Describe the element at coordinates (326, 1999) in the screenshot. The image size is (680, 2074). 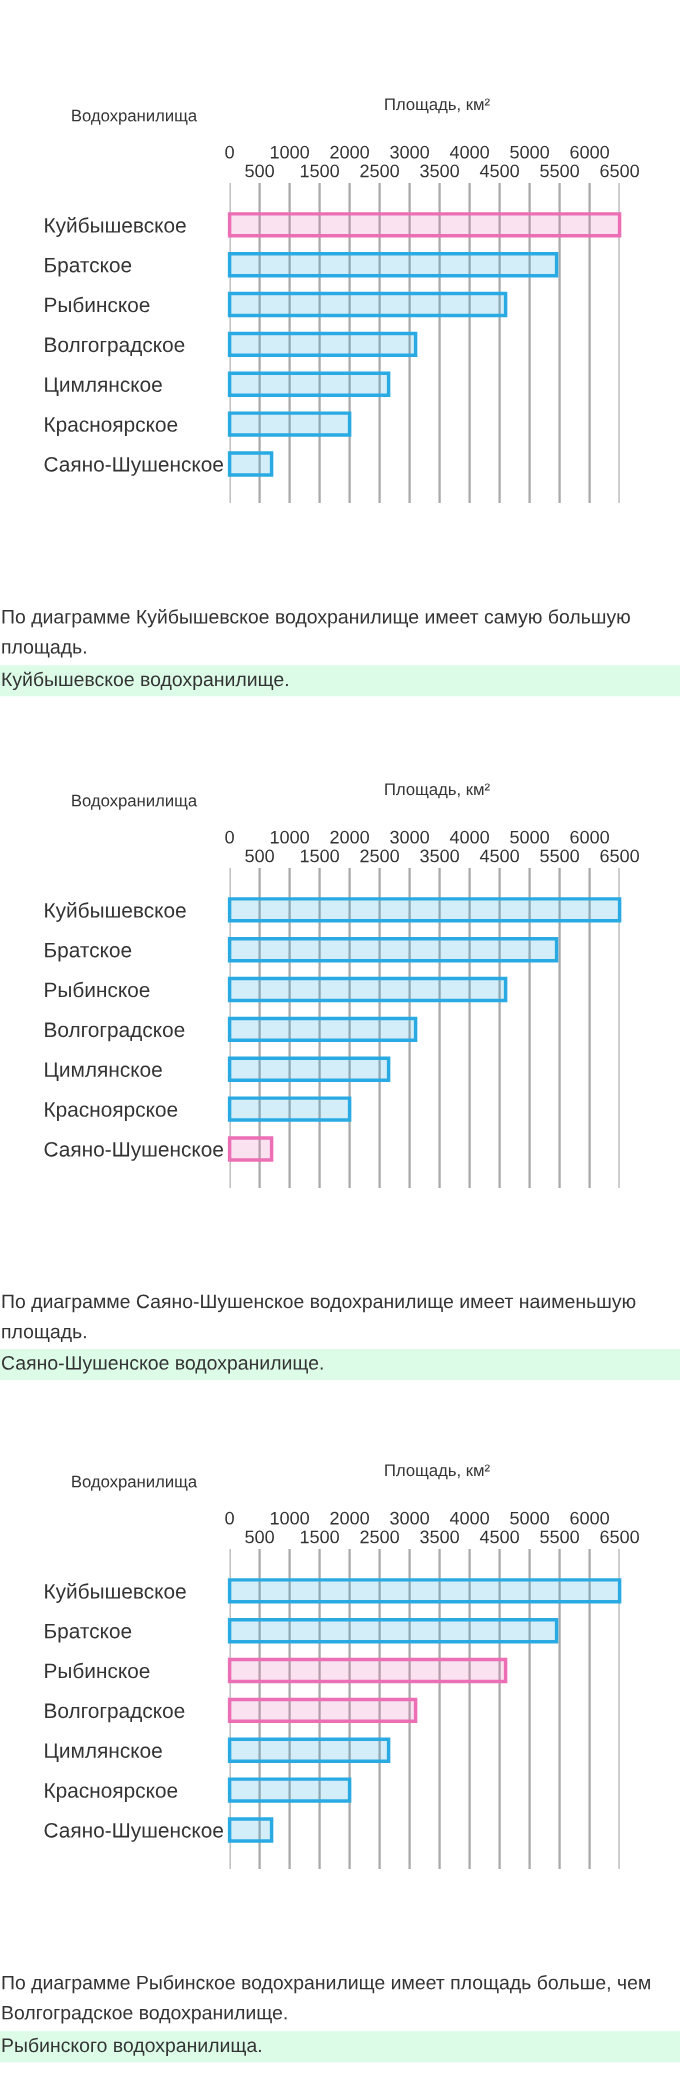
I see `text: По диаграмме Рыбинское водохранилище имеет площадь больше, чем Волгоградское водохранилище.` at that location.